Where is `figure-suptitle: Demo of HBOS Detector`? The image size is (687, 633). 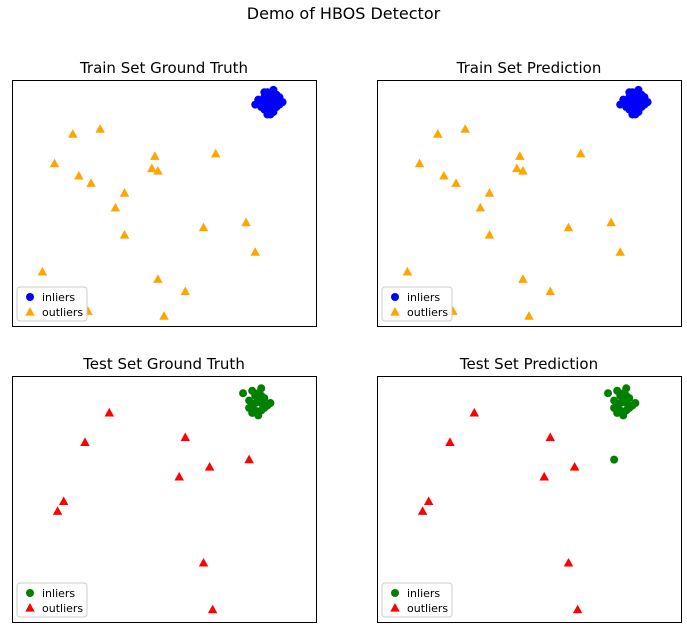
figure-suptitle: Demo of HBOS Detector is located at coordinates (343, 13).